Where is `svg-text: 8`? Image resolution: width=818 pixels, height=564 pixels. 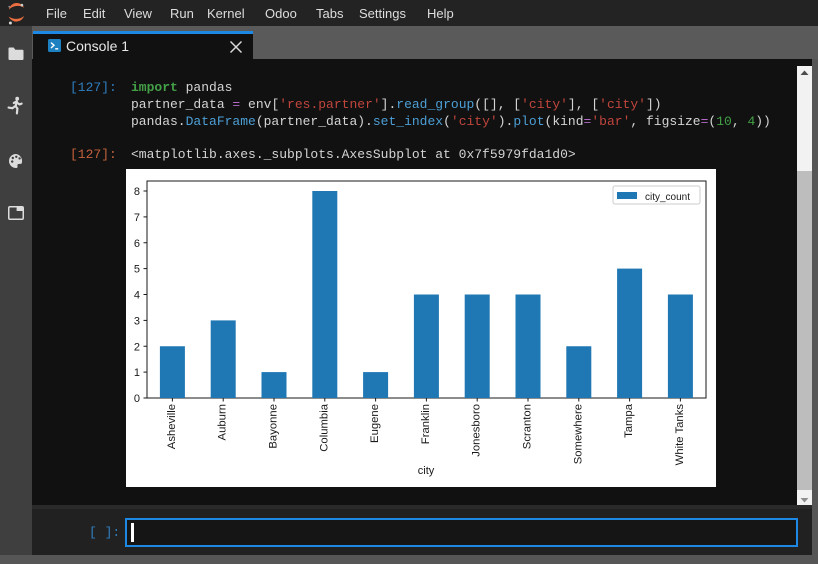
svg-text: 8 is located at coordinates (137, 192).